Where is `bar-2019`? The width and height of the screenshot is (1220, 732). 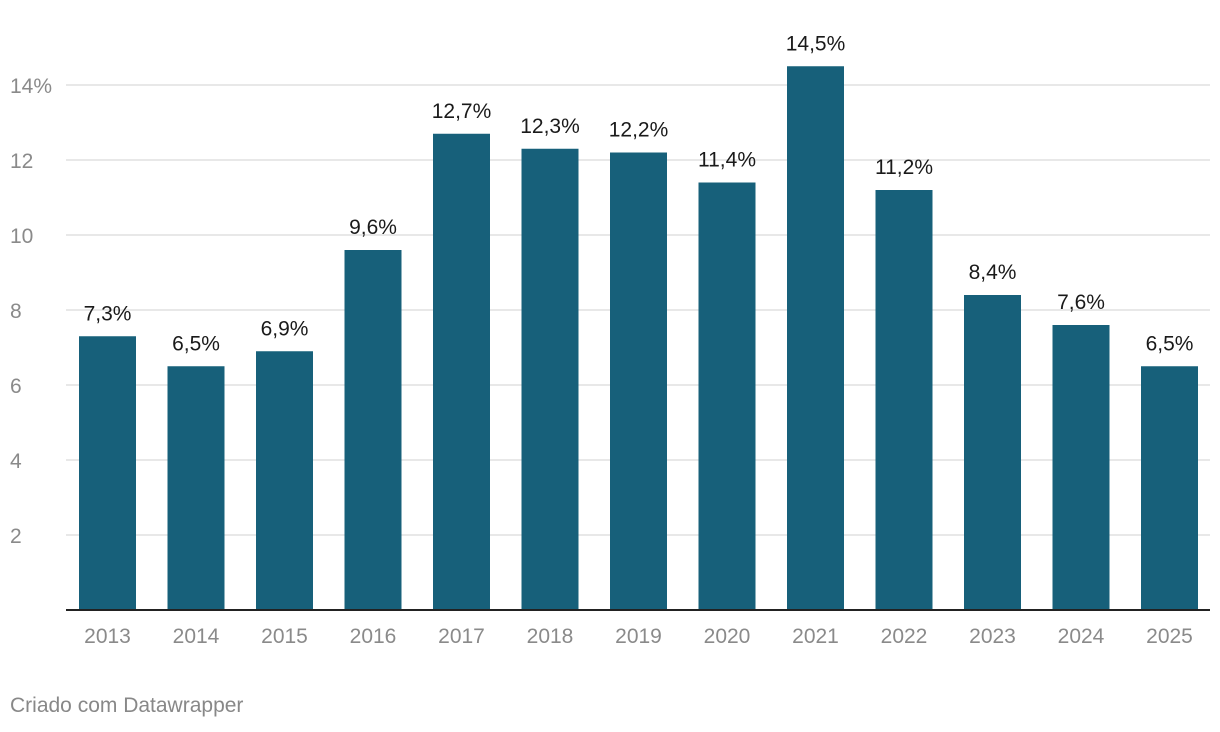 bar-2019 is located at coordinates (638, 381).